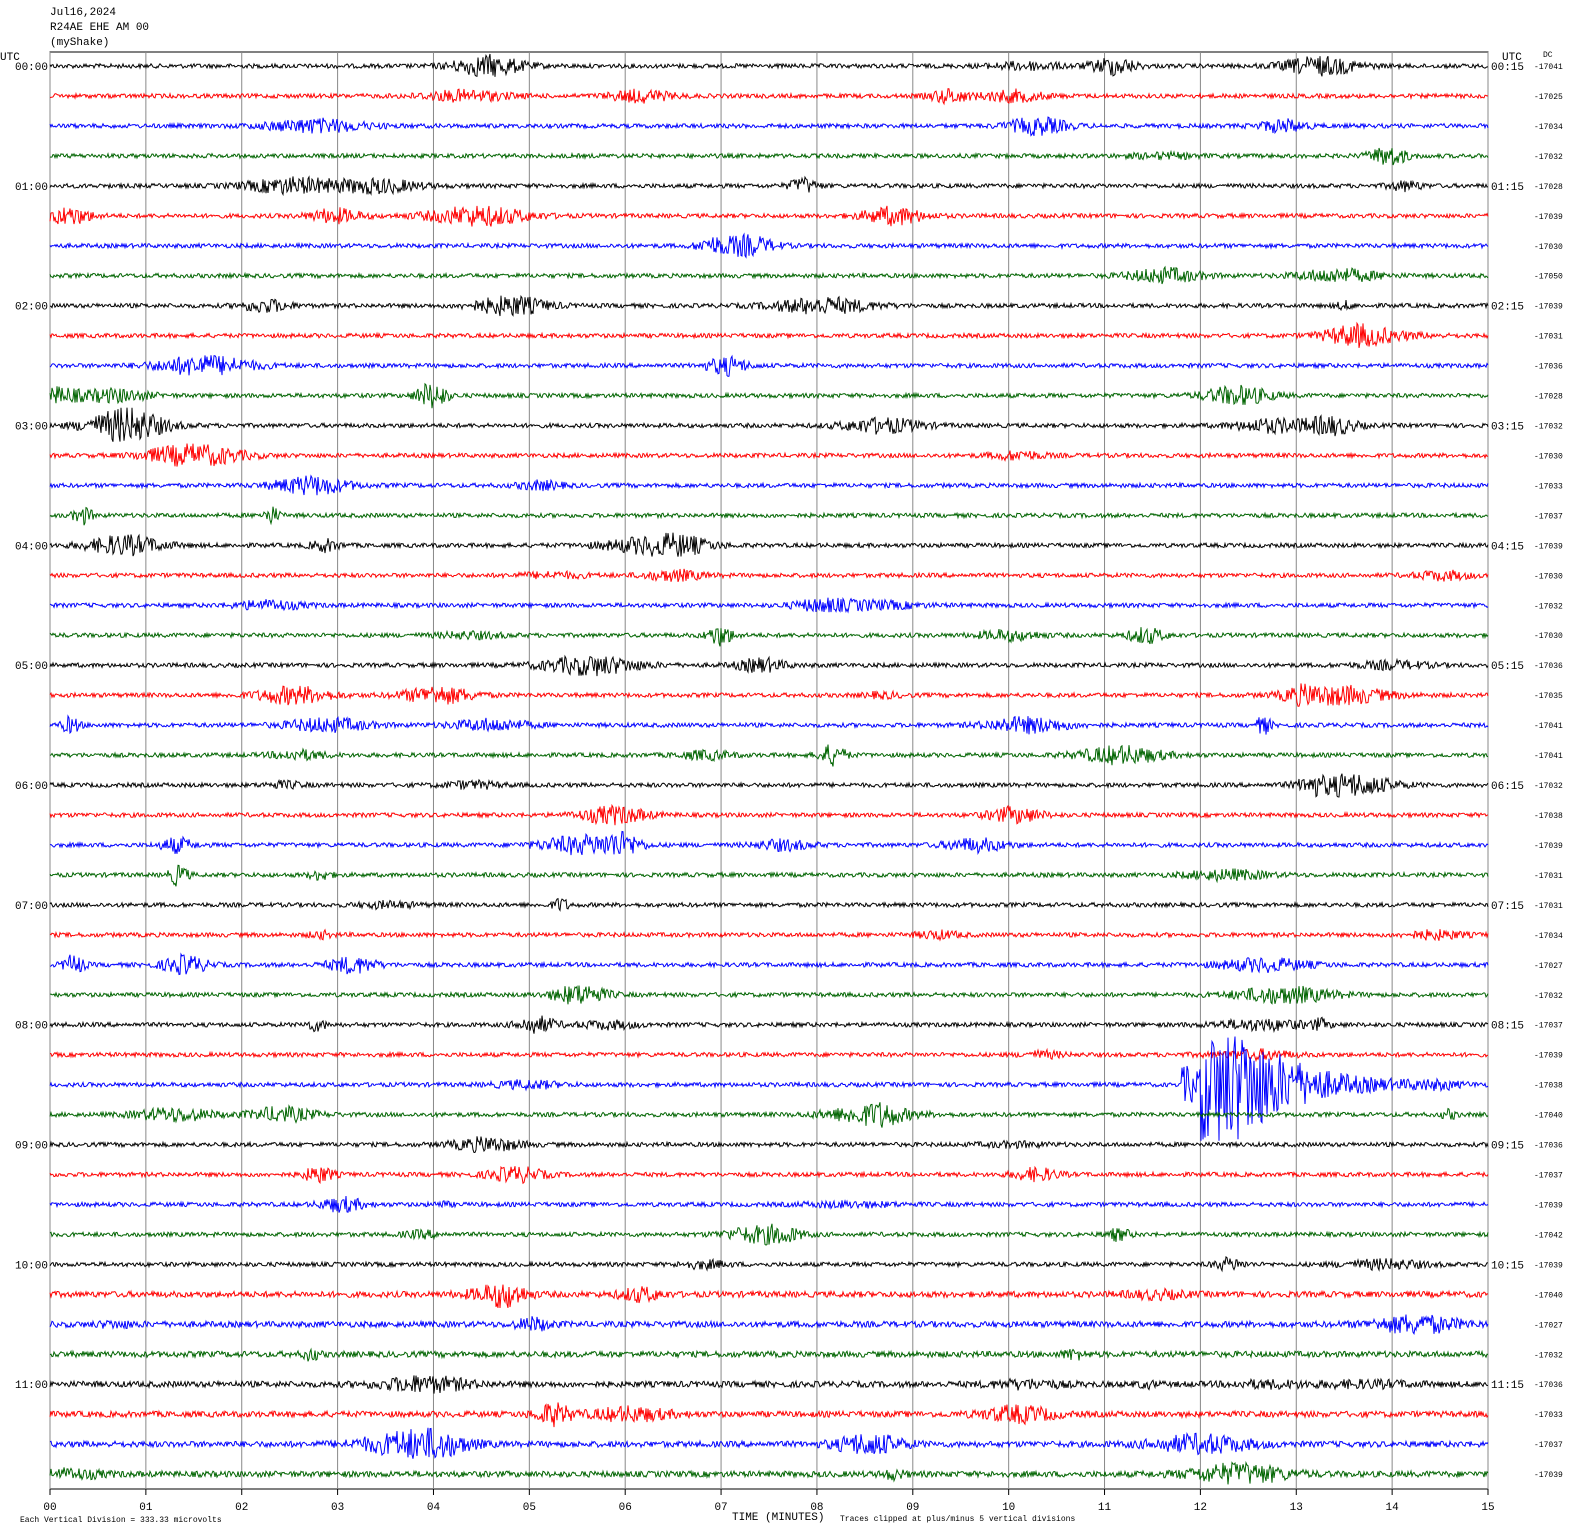 The height and width of the screenshot is (1534, 1570). What do you see at coordinates (79, 43) in the screenshot?
I see `network: (myShake)` at bounding box center [79, 43].